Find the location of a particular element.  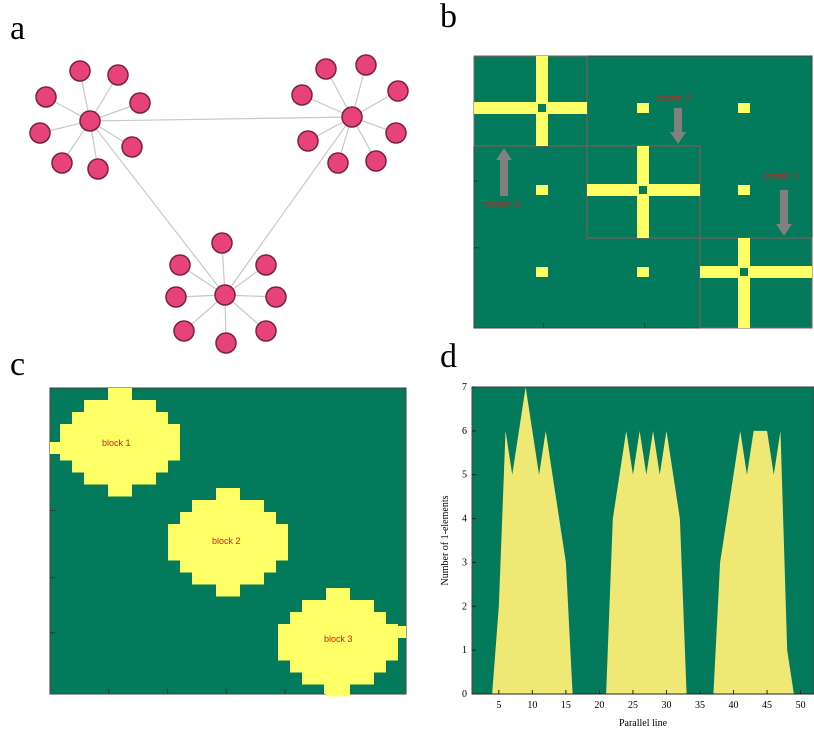

x-tick-label: 25 is located at coordinates (633, 705).